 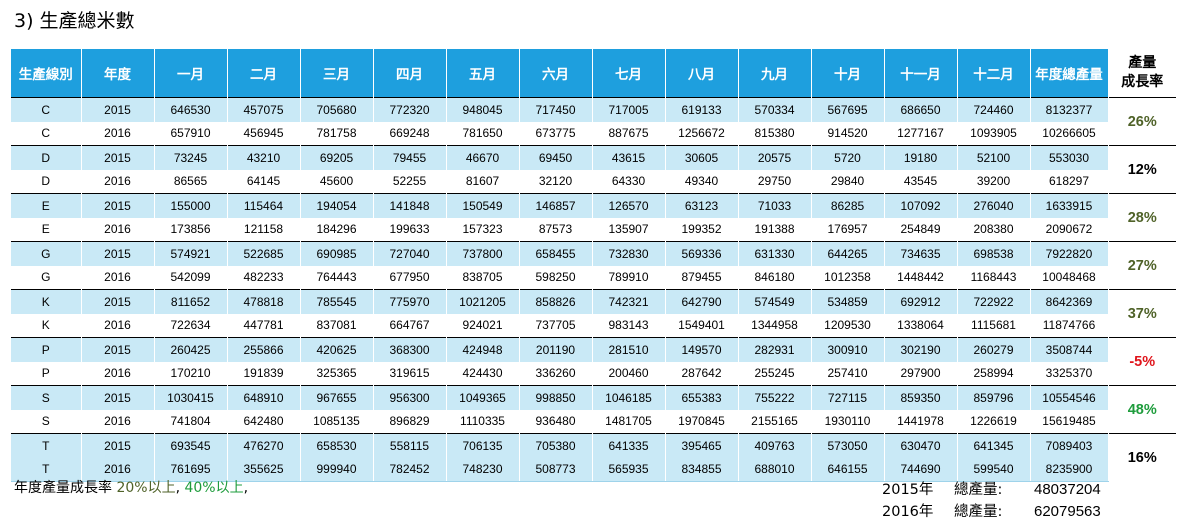 I want to click on month-cell-jul: 43615, so click(x=629, y=157).